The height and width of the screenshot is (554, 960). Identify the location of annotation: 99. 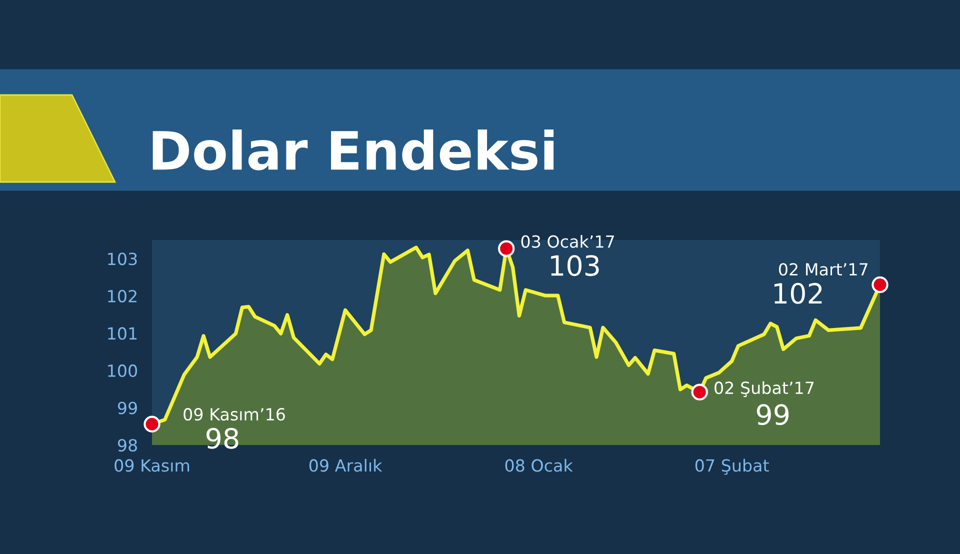
(772, 415).